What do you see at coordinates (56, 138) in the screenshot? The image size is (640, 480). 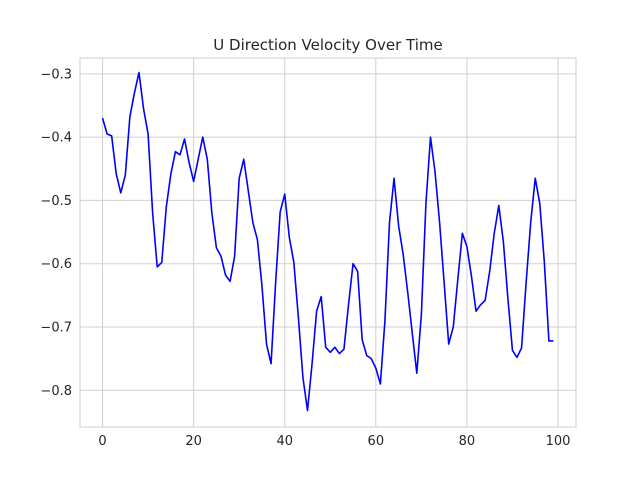 I see `y-tick-label: −0.4` at bounding box center [56, 138].